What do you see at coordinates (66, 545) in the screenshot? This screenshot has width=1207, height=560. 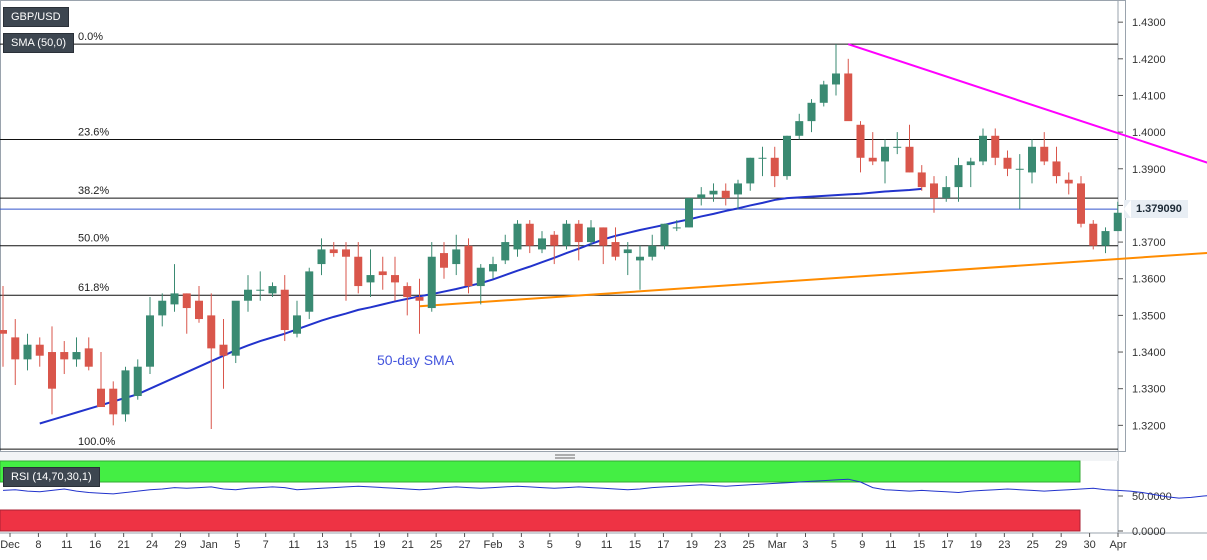 I see `time-tick-label: 11` at bounding box center [66, 545].